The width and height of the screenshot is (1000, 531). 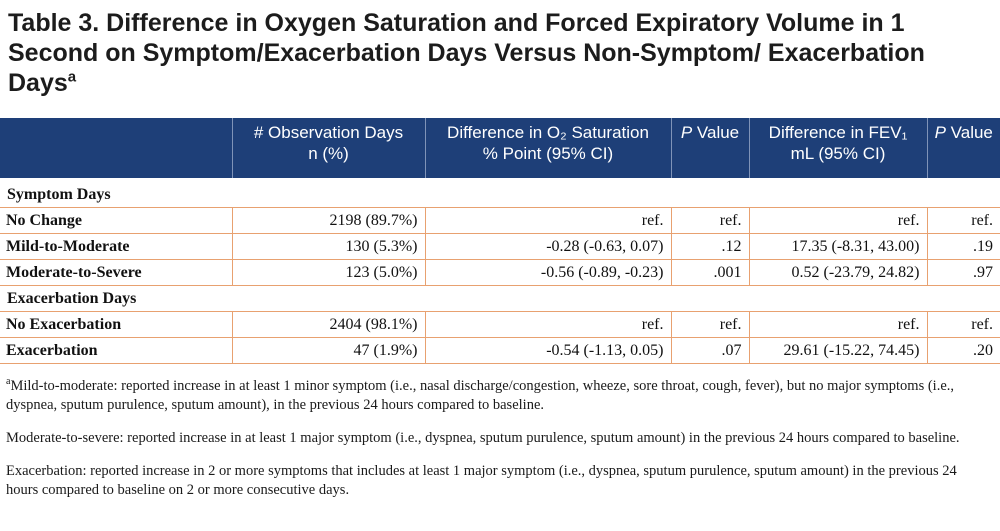 What do you see at coordinates (548, 132) in the screenshot?
I see `header-o2-line1: Difference in O₂ Saturation` at bounding box center [548, 132].